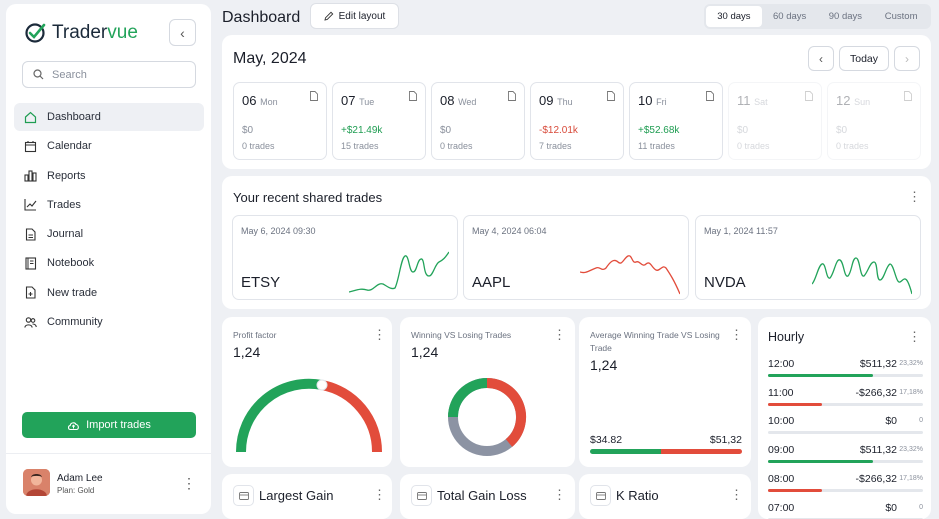 The width and height of the screenshot is (939, 519). Describe the element at coordinates (108, 453) in the screenshot. I see `divider` at that location.